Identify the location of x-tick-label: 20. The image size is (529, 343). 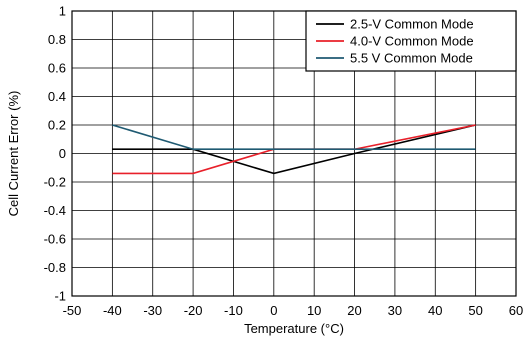
(354, 310).